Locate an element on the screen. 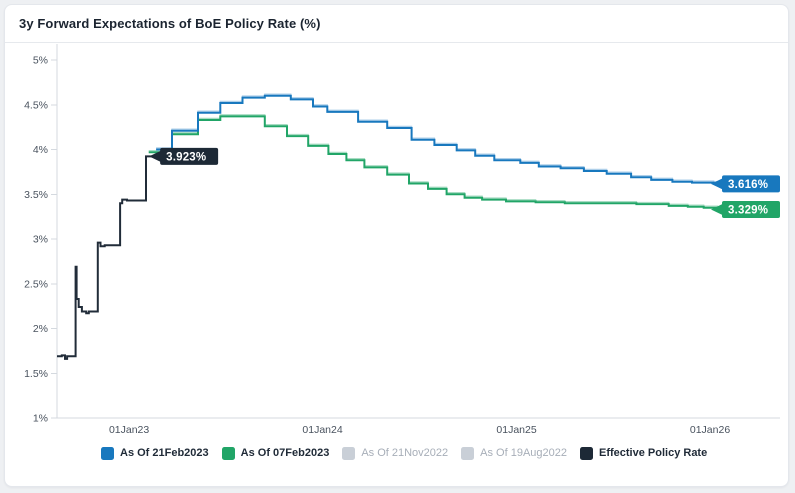 Image resolution: width=795 pixels, height=493 pixels. y-tick-label: 3.5% is located at coordinates (36, 195).